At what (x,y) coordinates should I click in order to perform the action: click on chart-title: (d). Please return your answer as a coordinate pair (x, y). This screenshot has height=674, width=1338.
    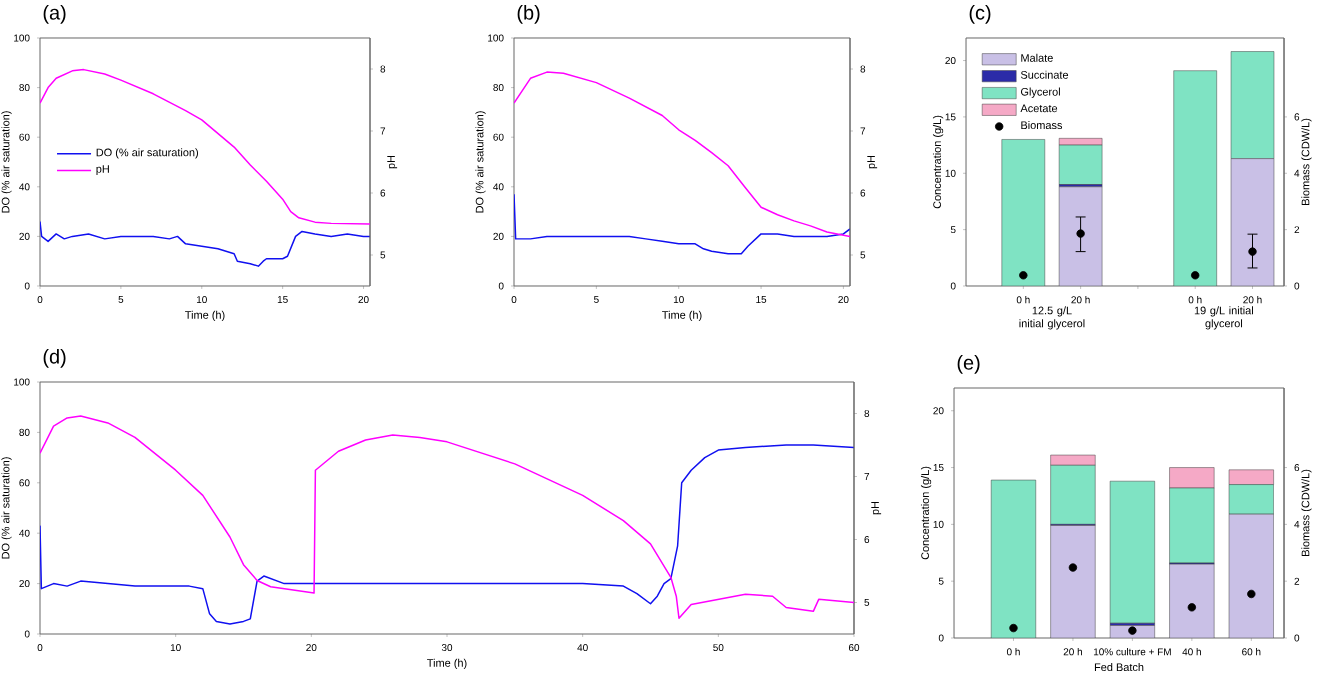
    Looking at the image, I should click on (54, 358).